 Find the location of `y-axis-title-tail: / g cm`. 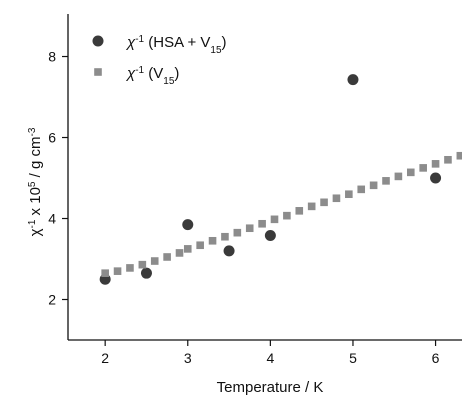

y-axis-title-tail: / g cm is located at coordinates (35, 159).